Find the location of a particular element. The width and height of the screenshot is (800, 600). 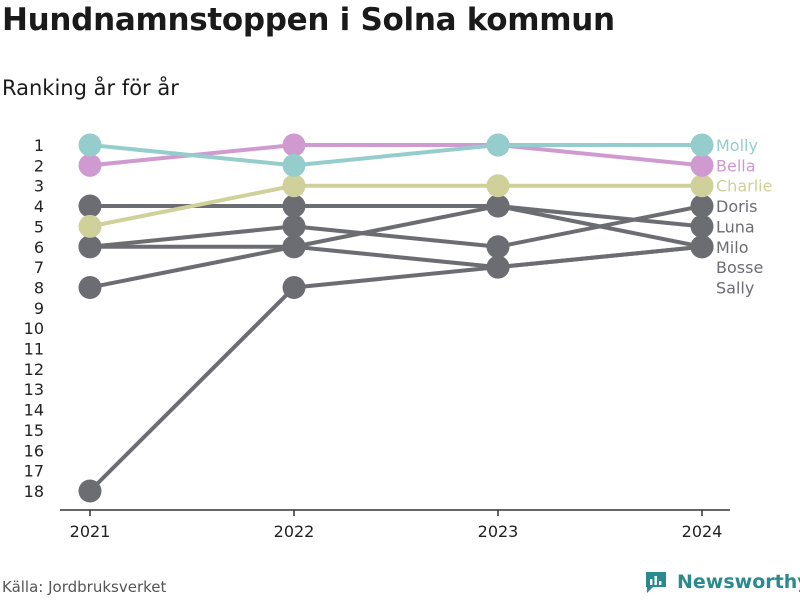

series-label-doris: Doris is located at coordinates (736, 206).